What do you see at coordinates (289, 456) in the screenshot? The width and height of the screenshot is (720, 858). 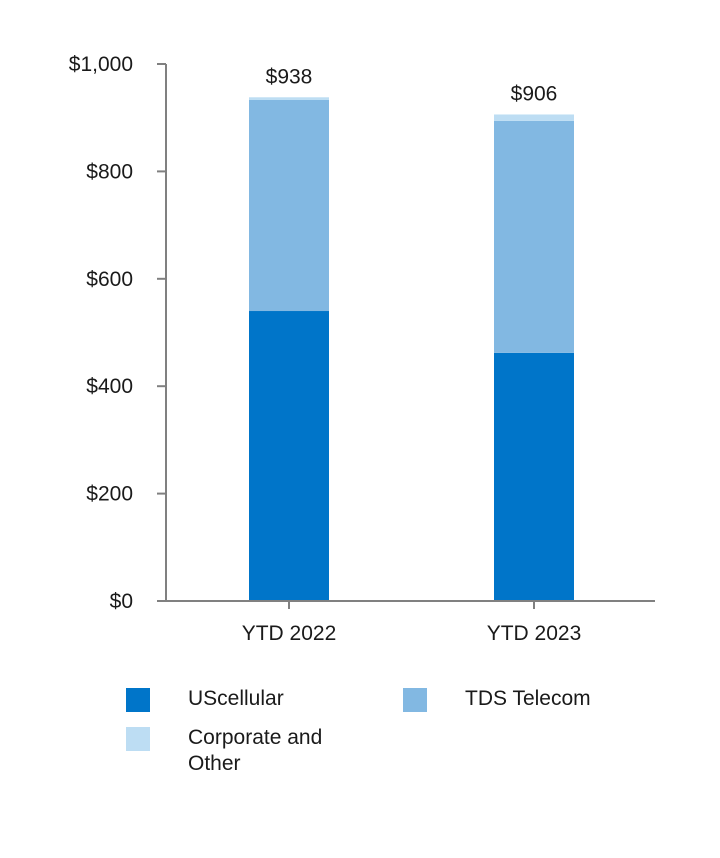 I see `bar-uscellular-ytd-2022` at bounding box center [289, 456].